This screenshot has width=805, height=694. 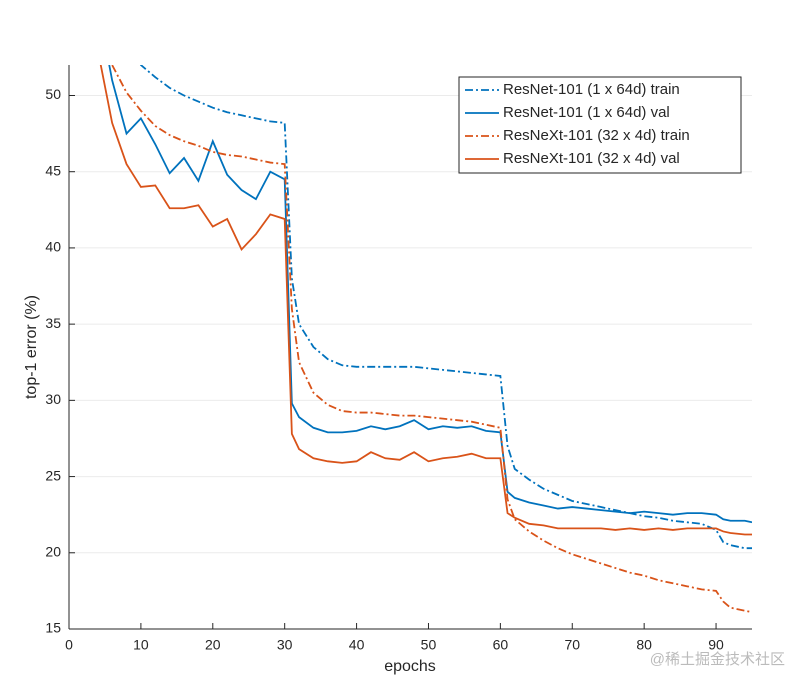 I want to click on y-tick-label: 20, so click(x=53, y=551).